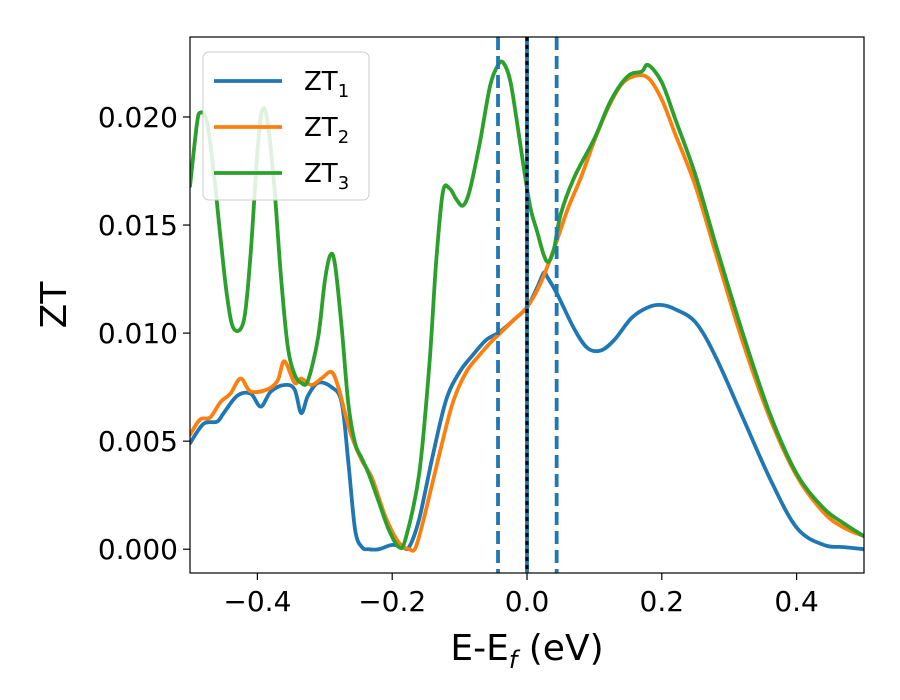 The height and width of the screenshot is (700, 900). Describe the element at coordinates (54, 305) in the screenshot. I see `y-axis-label: ZT` at that location.